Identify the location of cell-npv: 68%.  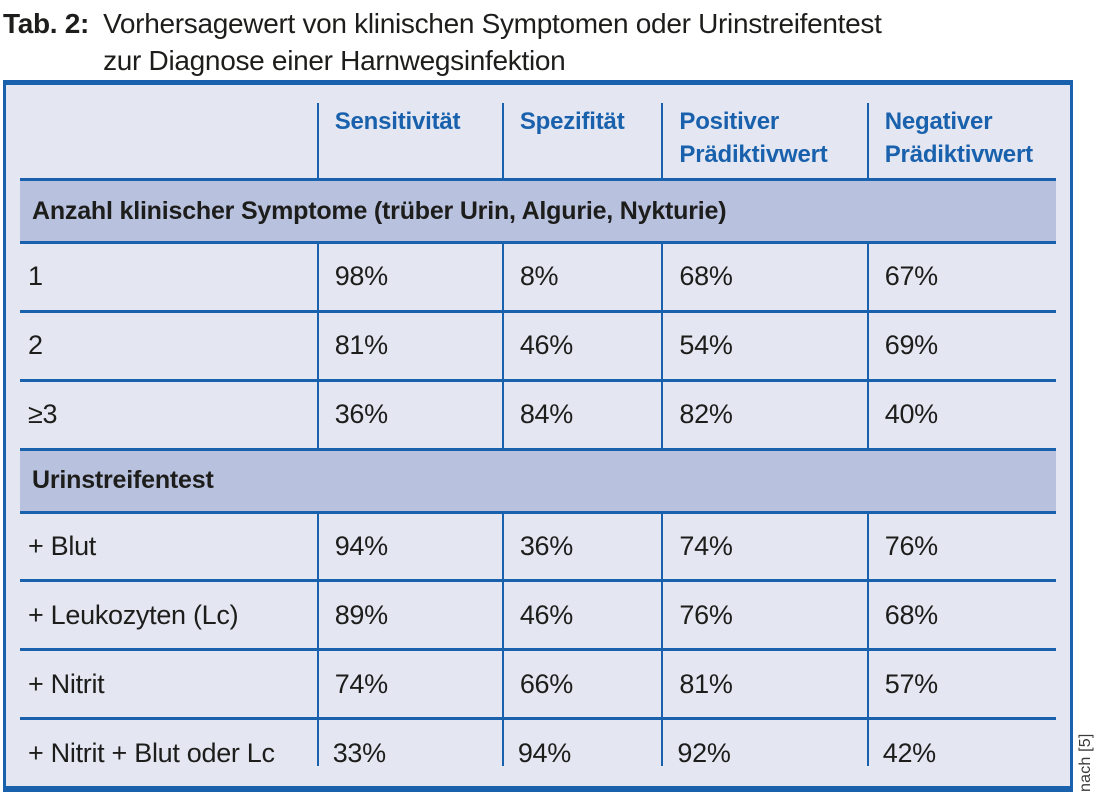
(968, 615).